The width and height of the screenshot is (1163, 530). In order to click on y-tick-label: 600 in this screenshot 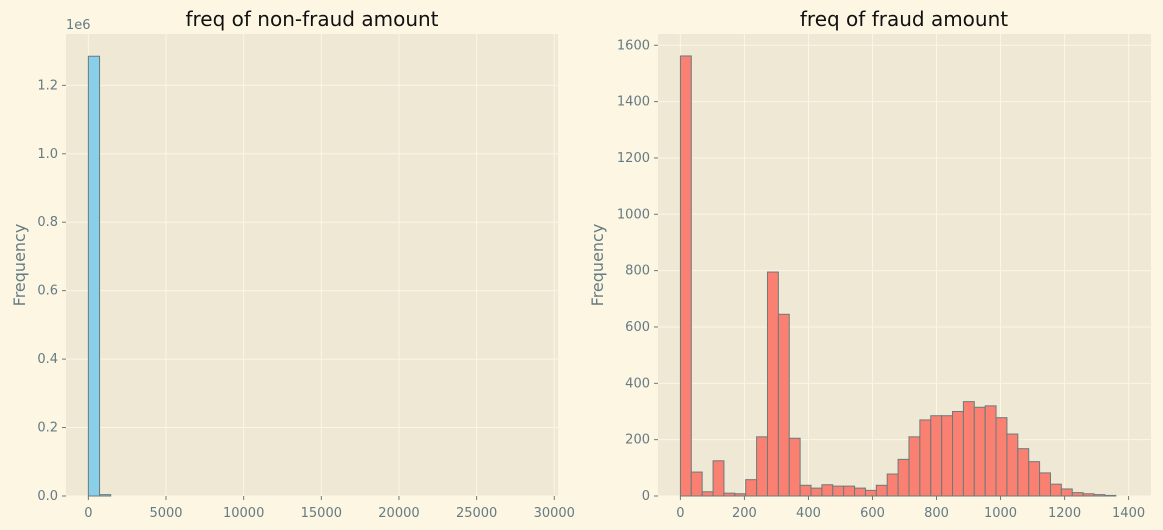, I will do `click(637, 327)`.